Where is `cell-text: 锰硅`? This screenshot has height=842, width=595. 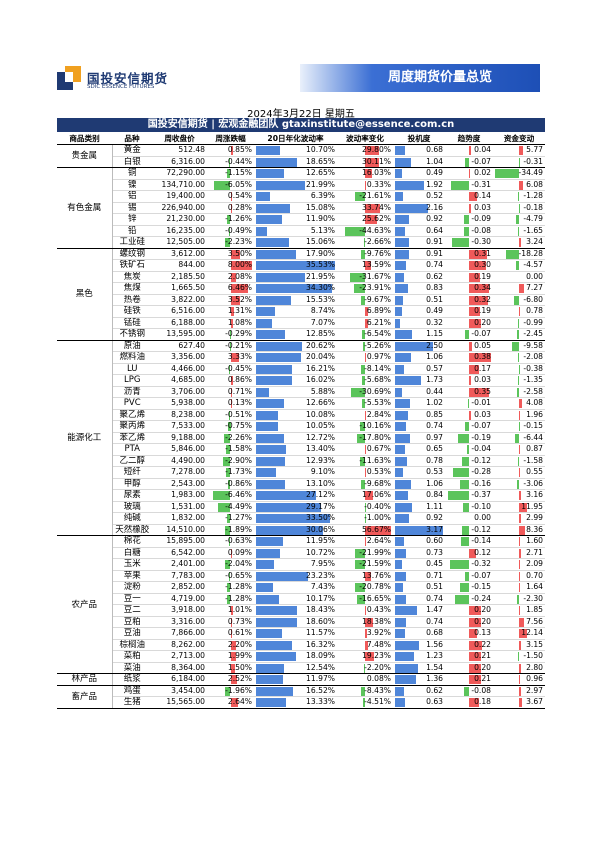
cell-text: 锰硅 is located at coordinates (132, 322).